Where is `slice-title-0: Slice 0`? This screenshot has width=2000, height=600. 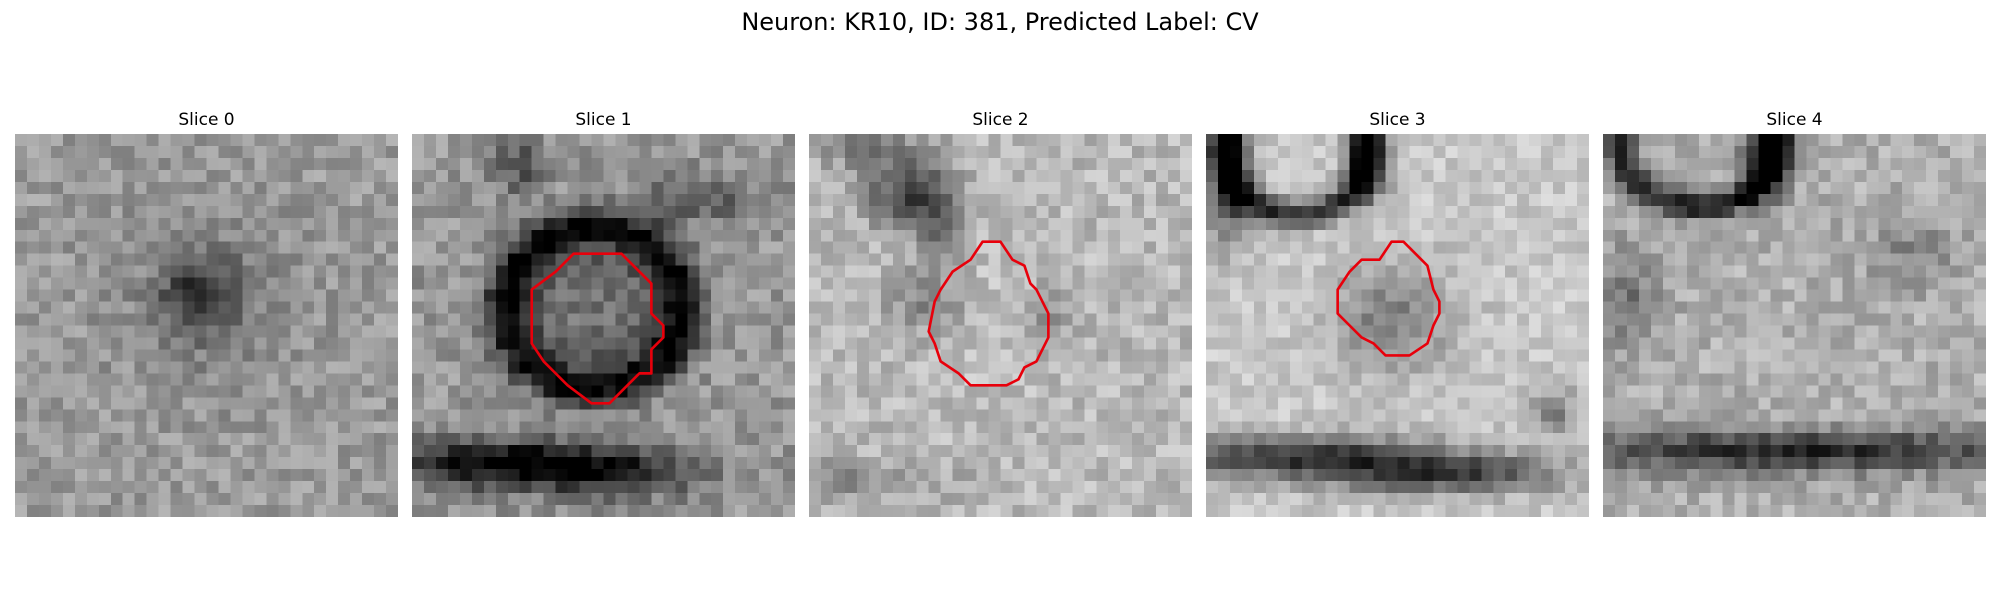
slice-title-0: Slice 0 is located at coordinates (206, 120).